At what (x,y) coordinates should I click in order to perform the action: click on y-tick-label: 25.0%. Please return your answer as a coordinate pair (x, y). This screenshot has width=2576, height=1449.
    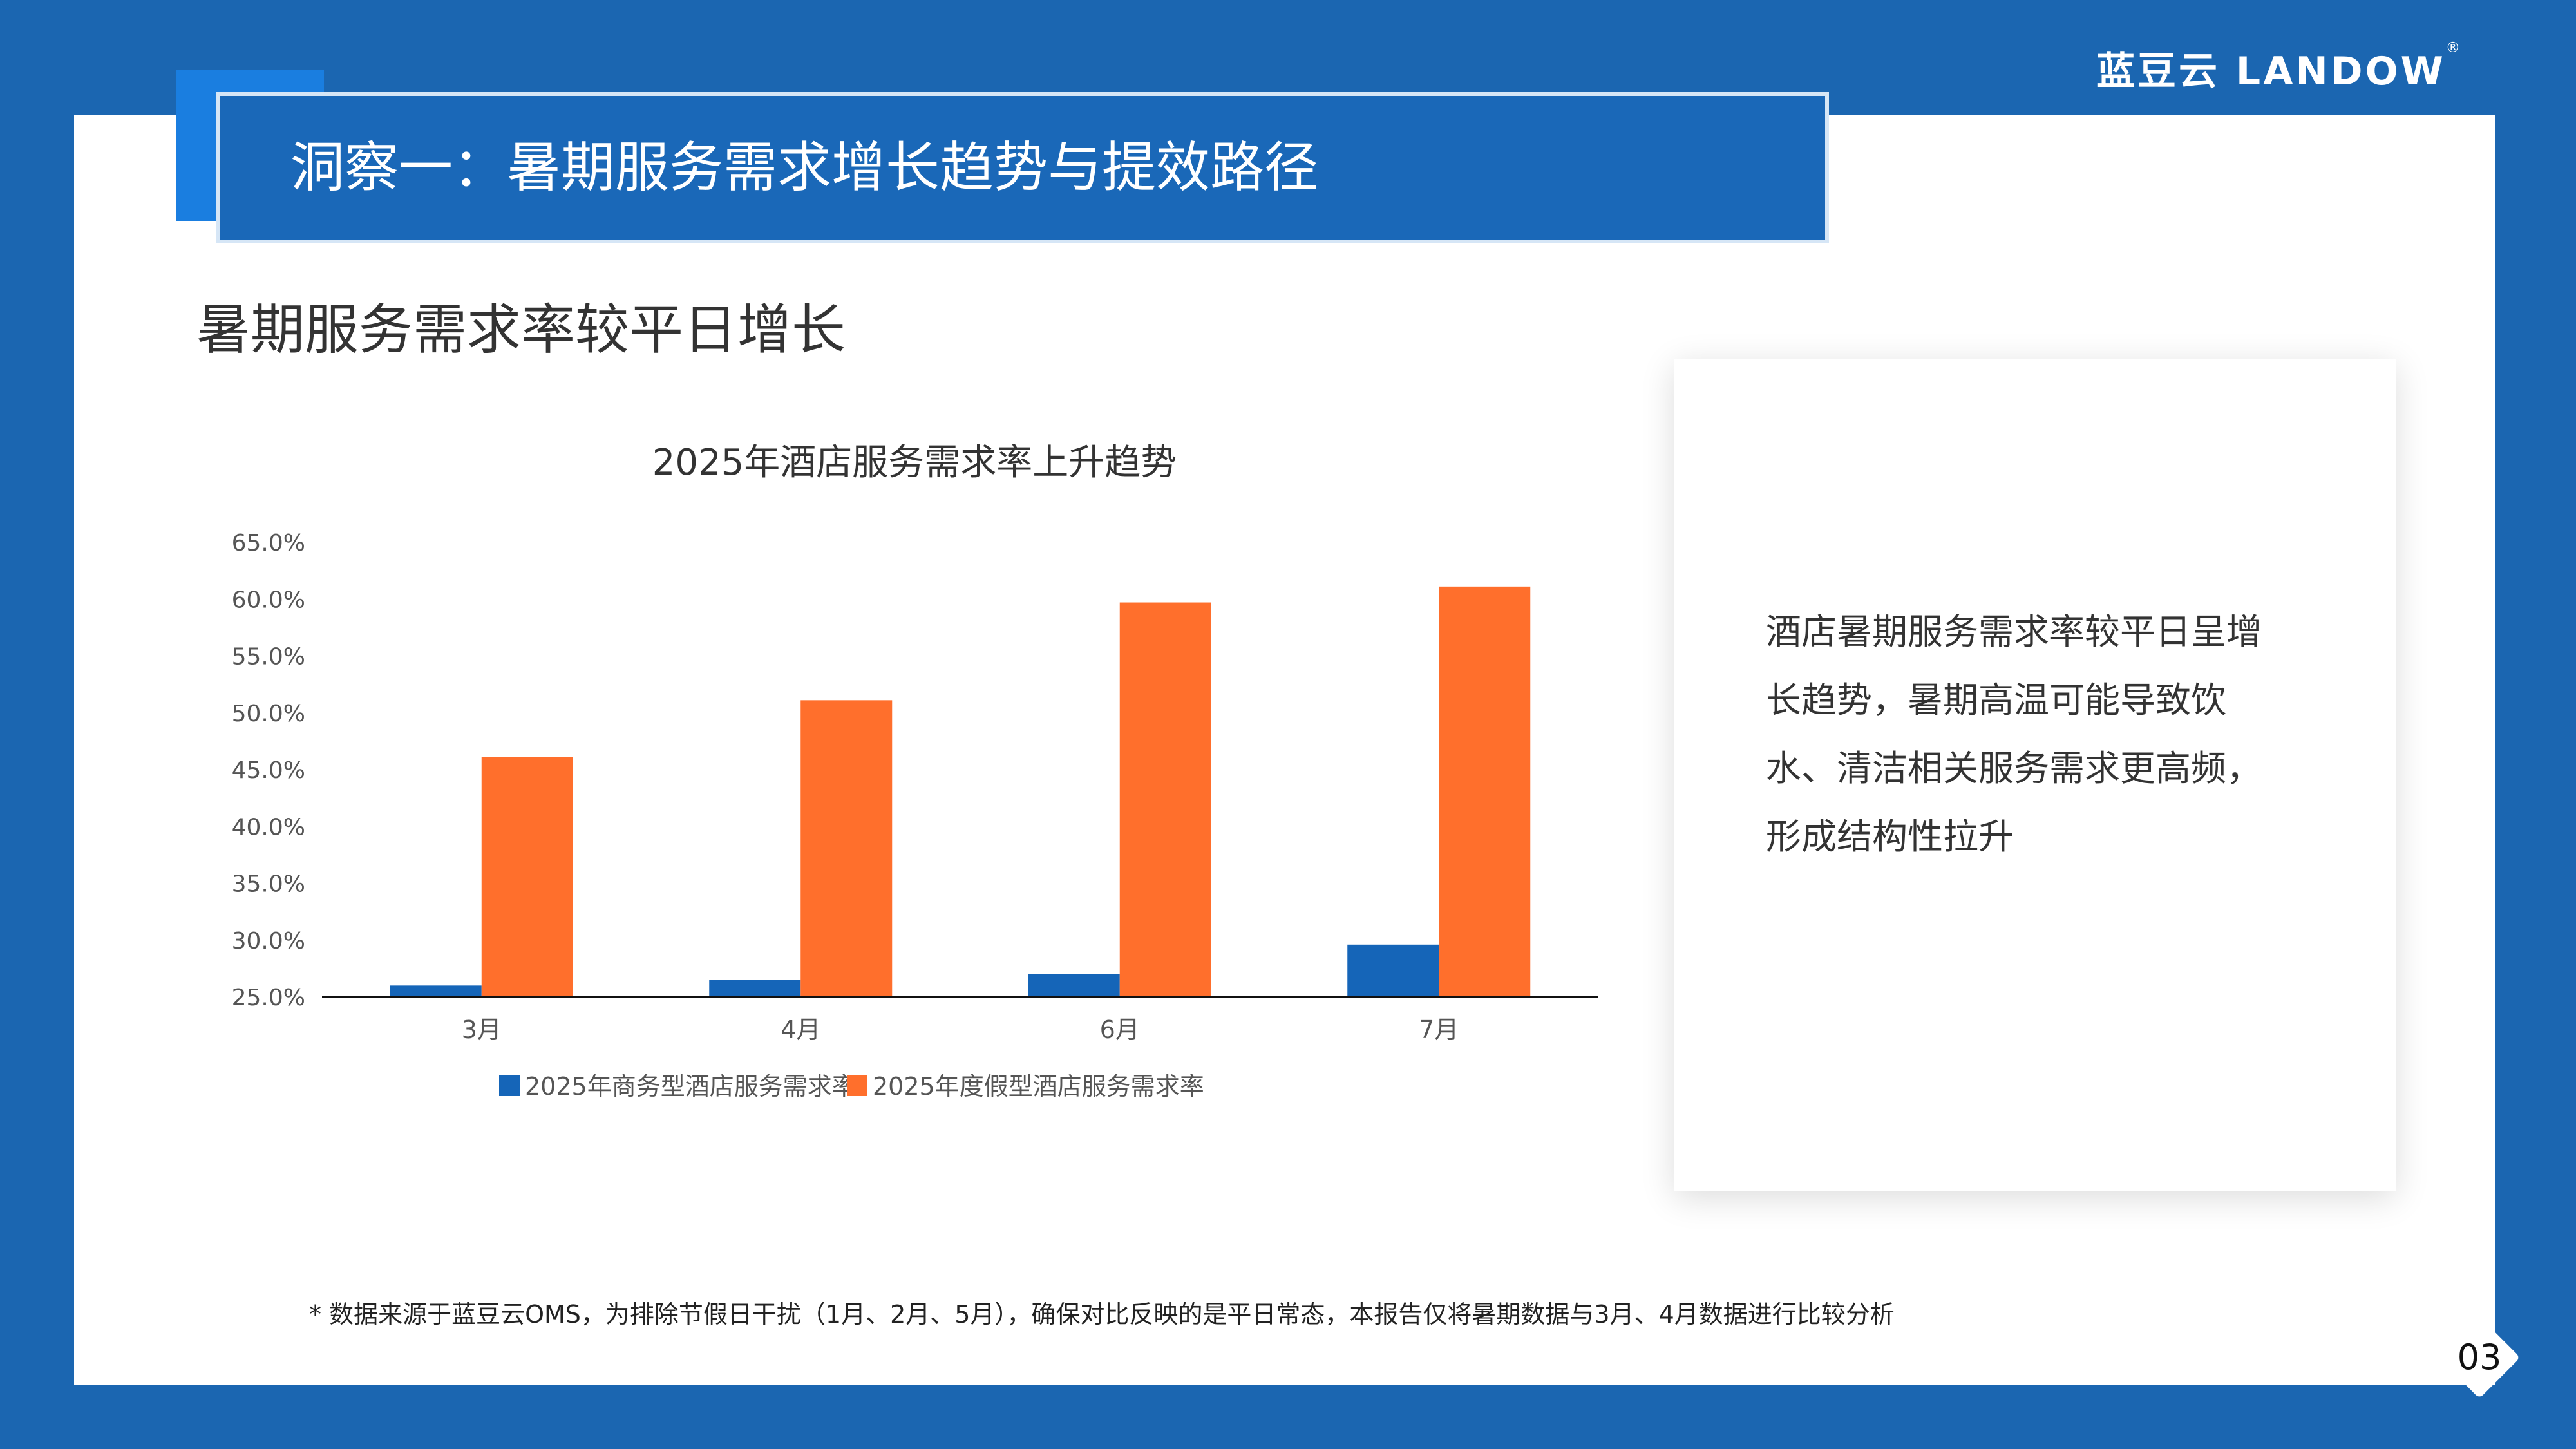
    Looking at the image, I should click on (269, 998).